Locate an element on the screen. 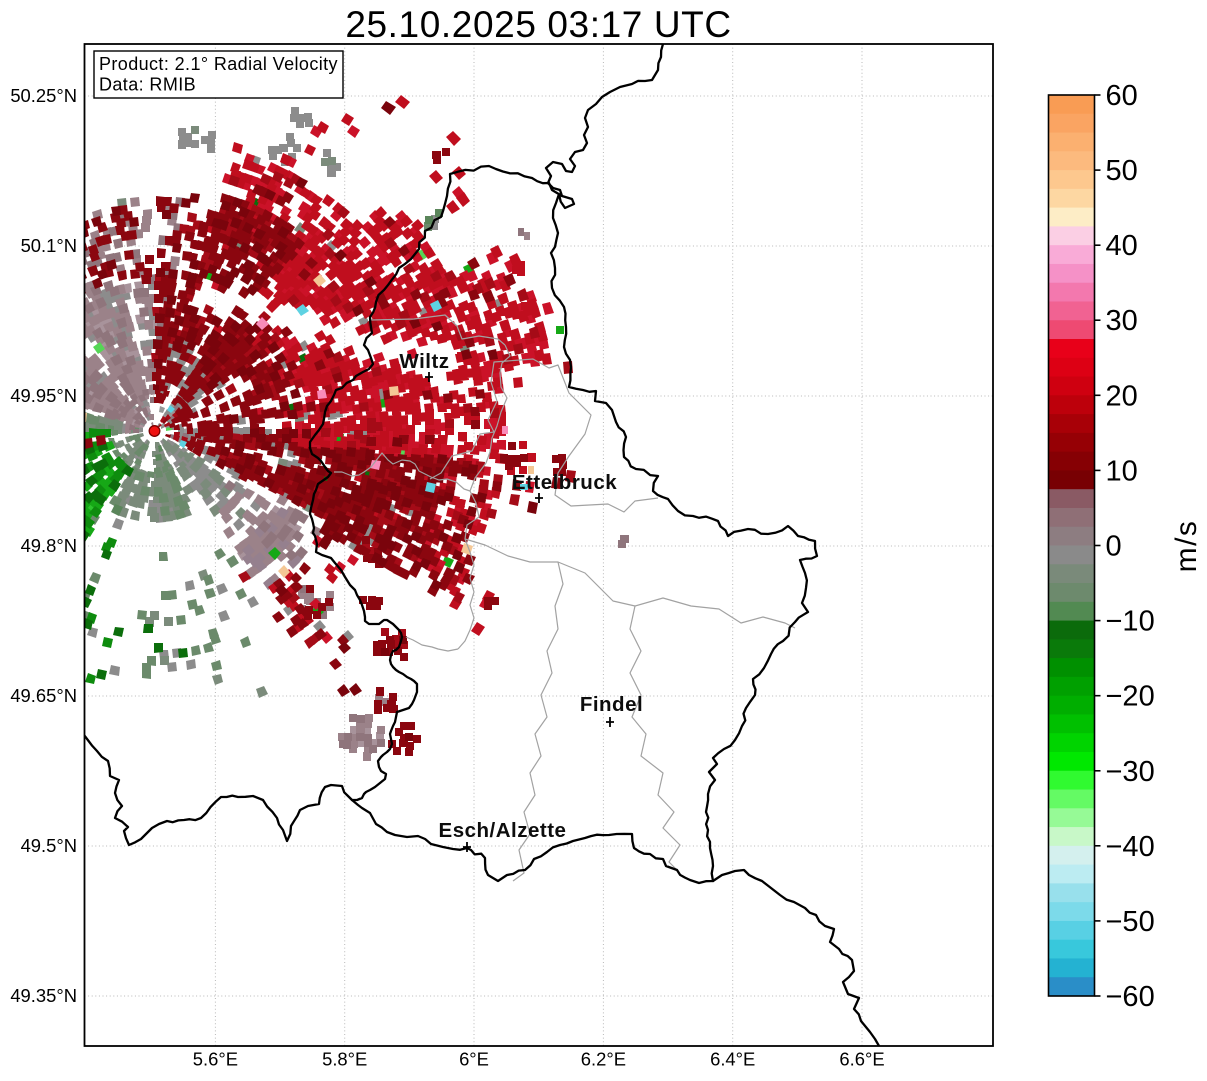  svg-text: 49.95°N is located at coordinates (43, 395).